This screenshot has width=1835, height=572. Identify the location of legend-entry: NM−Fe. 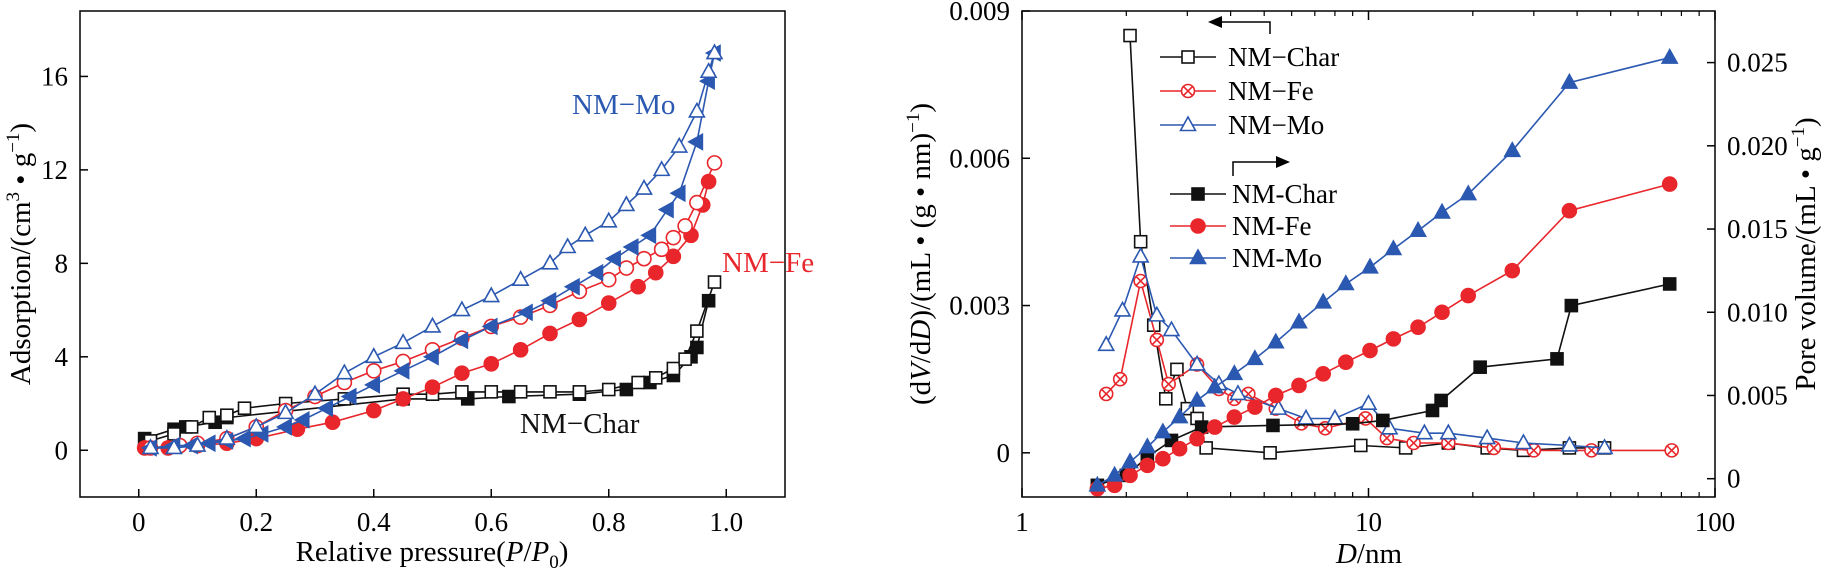
(1237, 91).